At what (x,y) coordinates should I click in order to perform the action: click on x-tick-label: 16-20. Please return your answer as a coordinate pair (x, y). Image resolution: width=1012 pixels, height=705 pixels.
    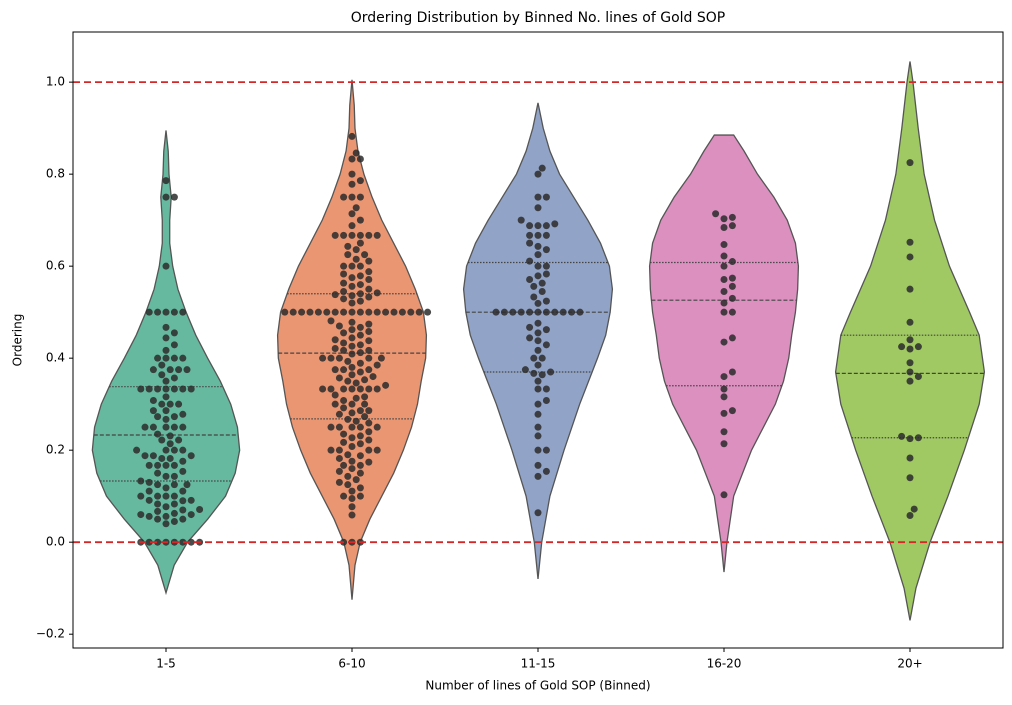
    Looking at the image, I should click on (724, 664).